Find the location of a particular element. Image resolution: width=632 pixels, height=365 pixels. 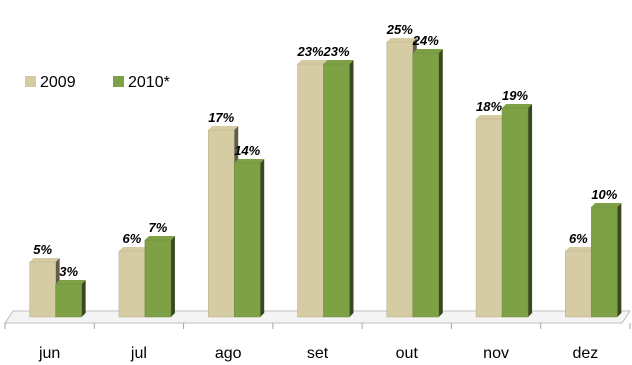

bar-top-out-2010* is located at coordinates (427, 51).